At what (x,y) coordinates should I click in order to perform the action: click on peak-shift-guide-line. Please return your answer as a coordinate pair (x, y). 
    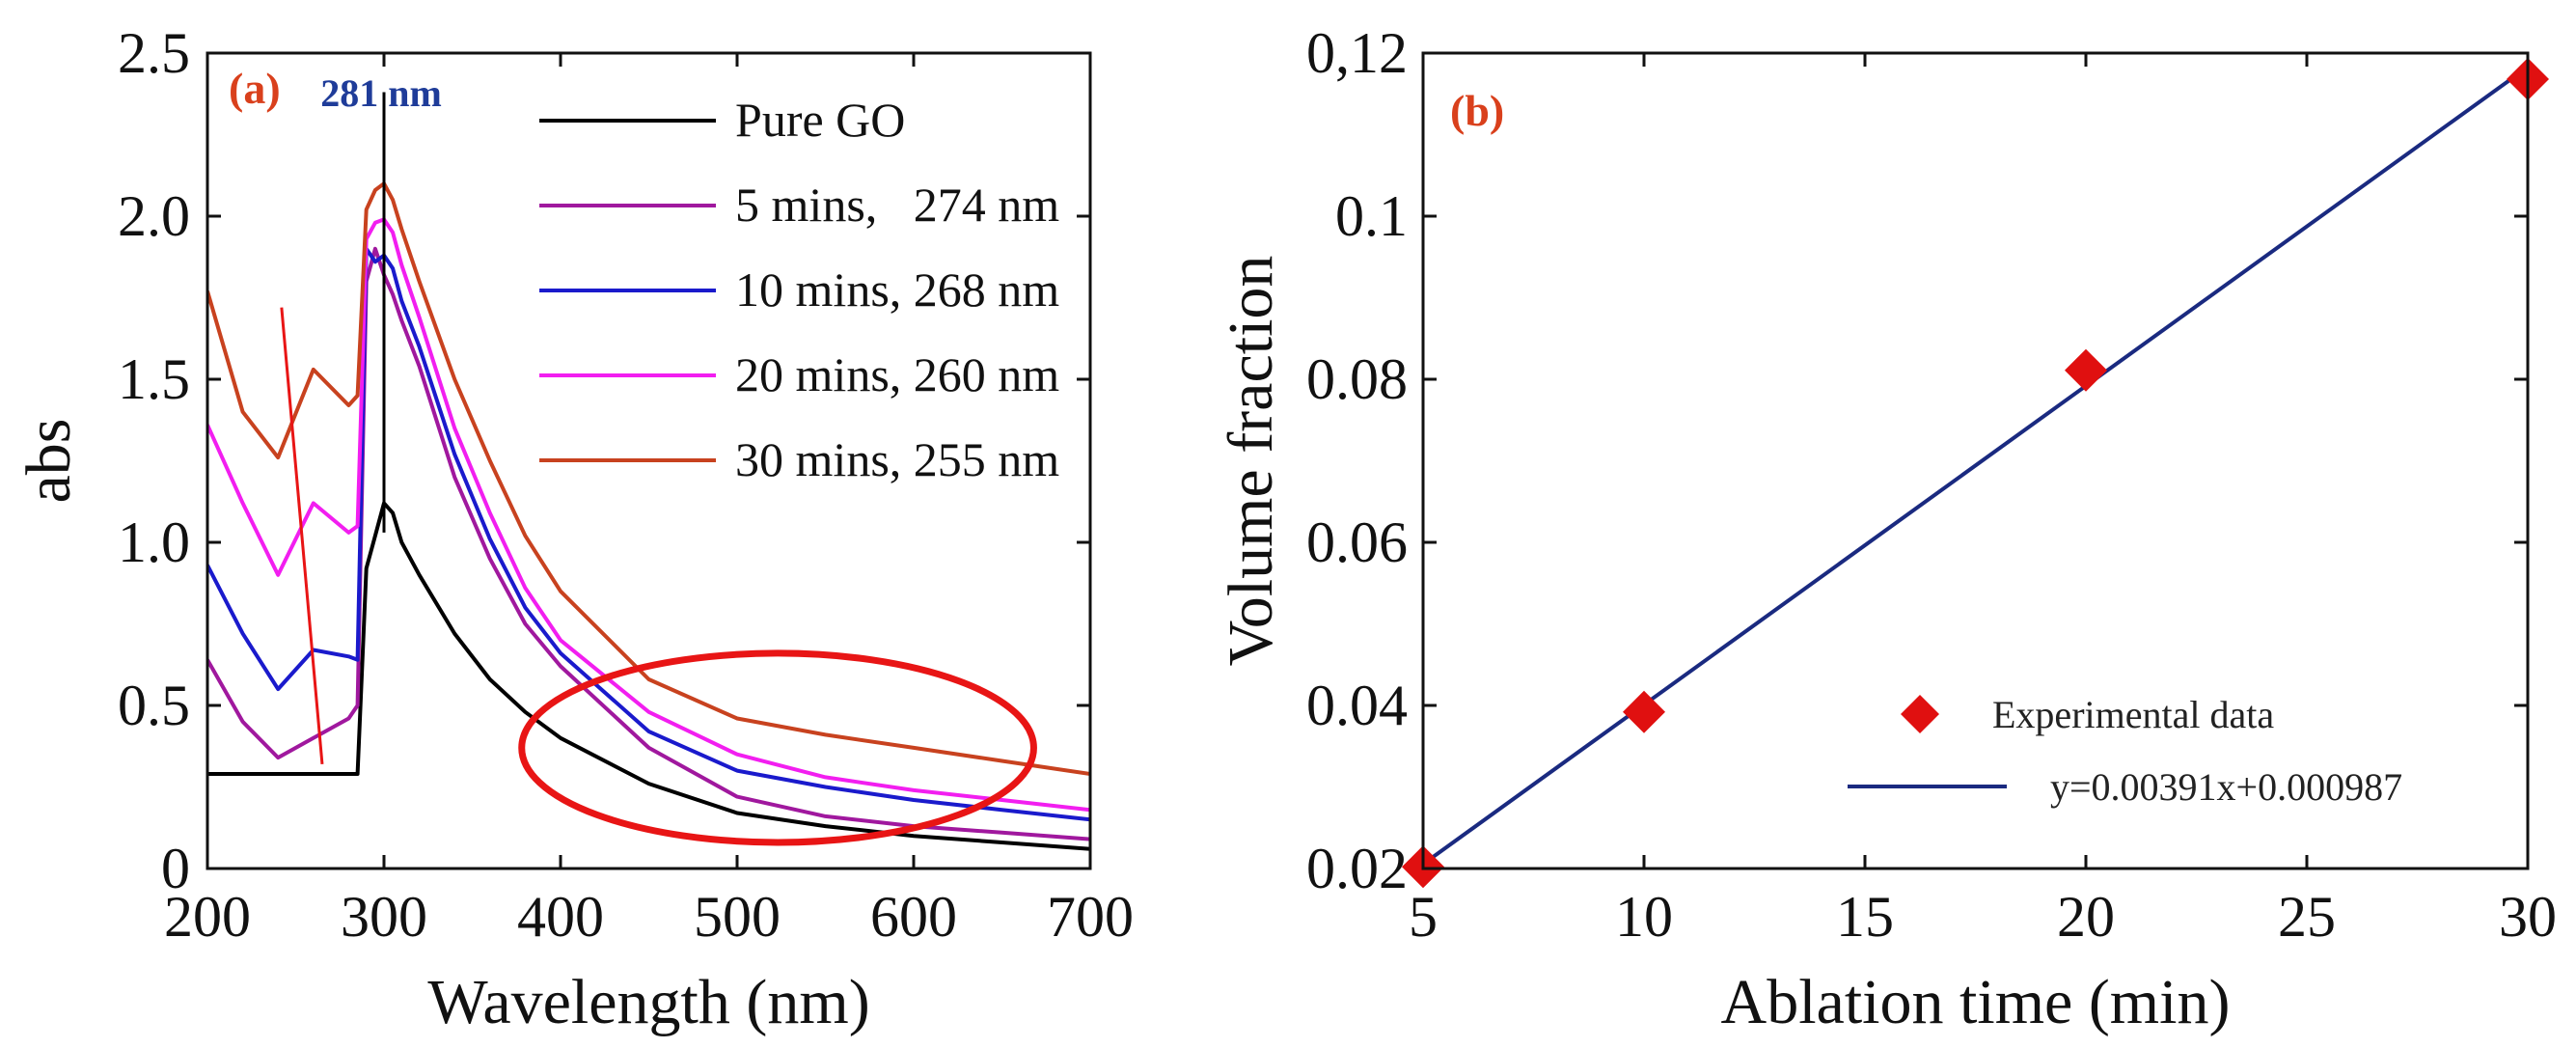
    Looking at the image, I should click on (302, 536).